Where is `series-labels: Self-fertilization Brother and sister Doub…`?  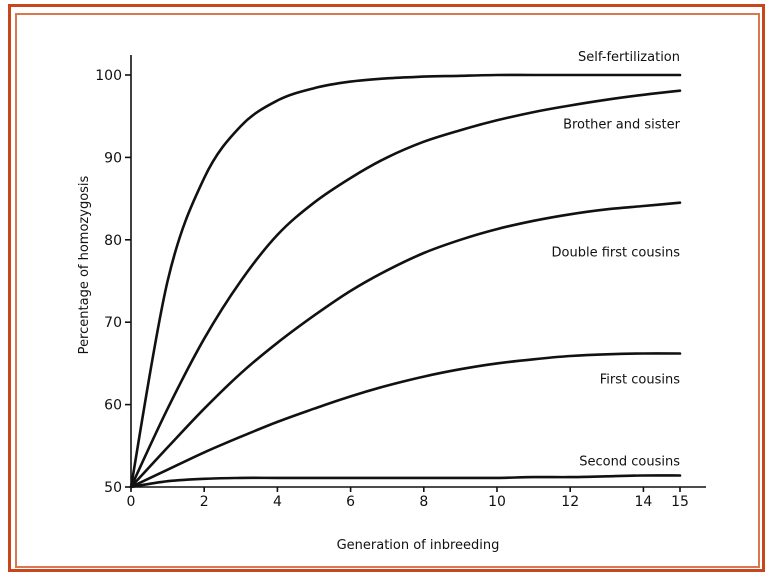
series-labels: Self-fertilization Brother and sister Doub… is located at coordinates (616, 259).